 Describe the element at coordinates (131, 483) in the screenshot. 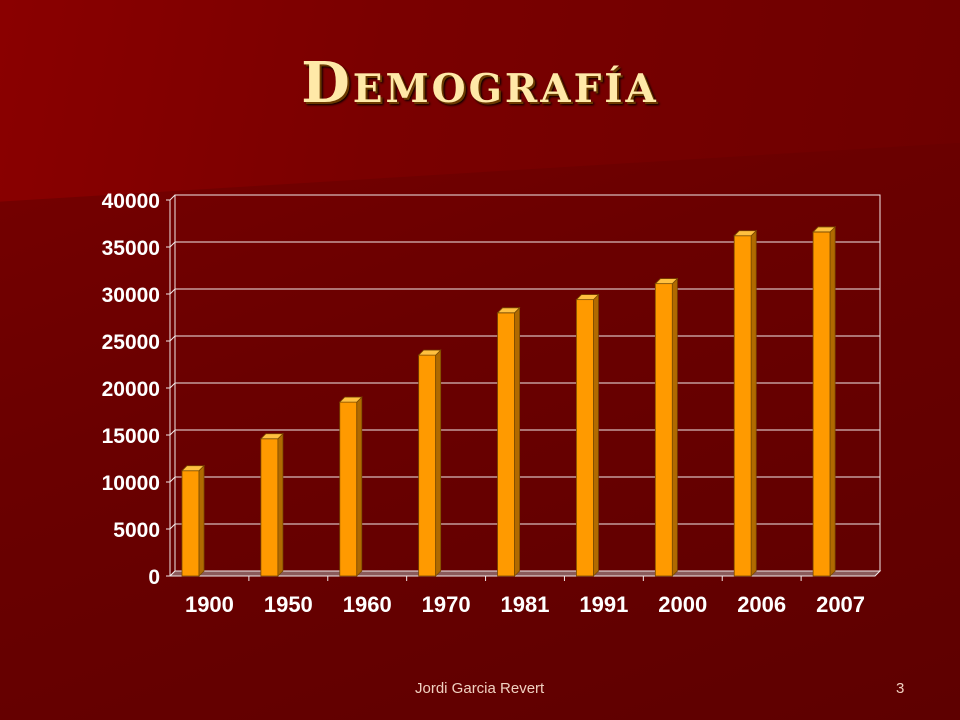

I see `y-tick-label: 10000` at that location.